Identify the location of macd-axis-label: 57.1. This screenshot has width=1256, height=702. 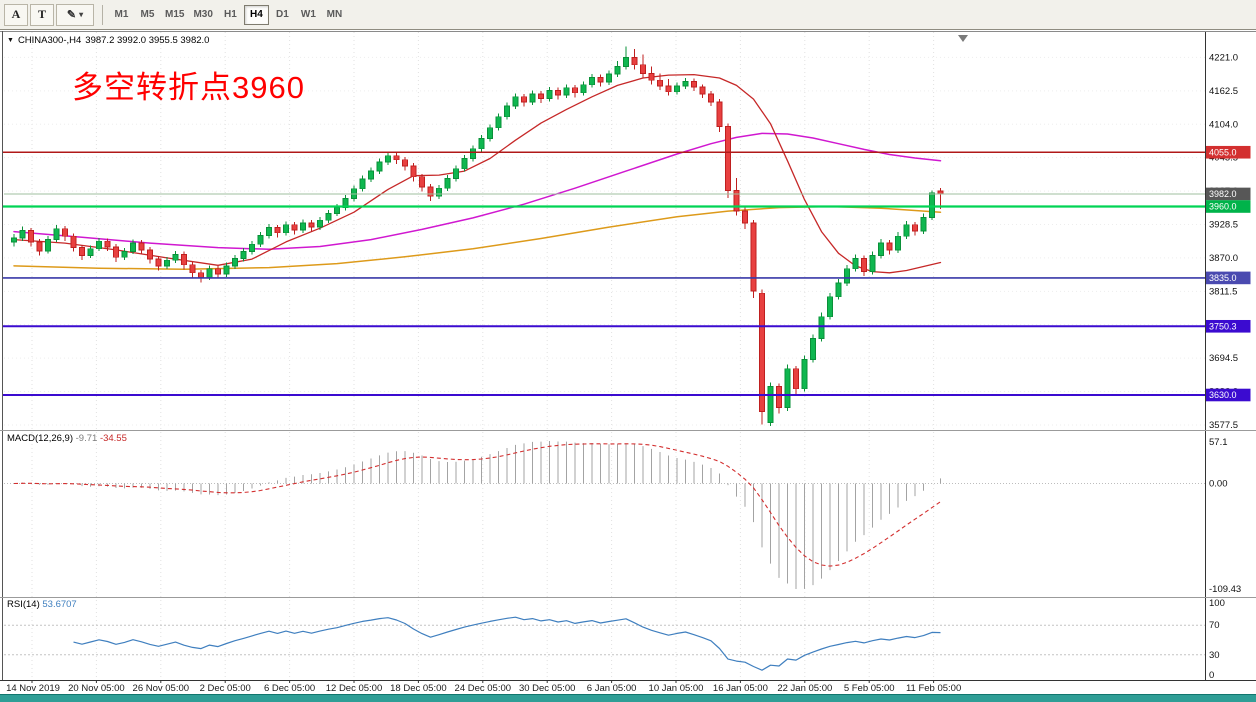
(1218, 442).